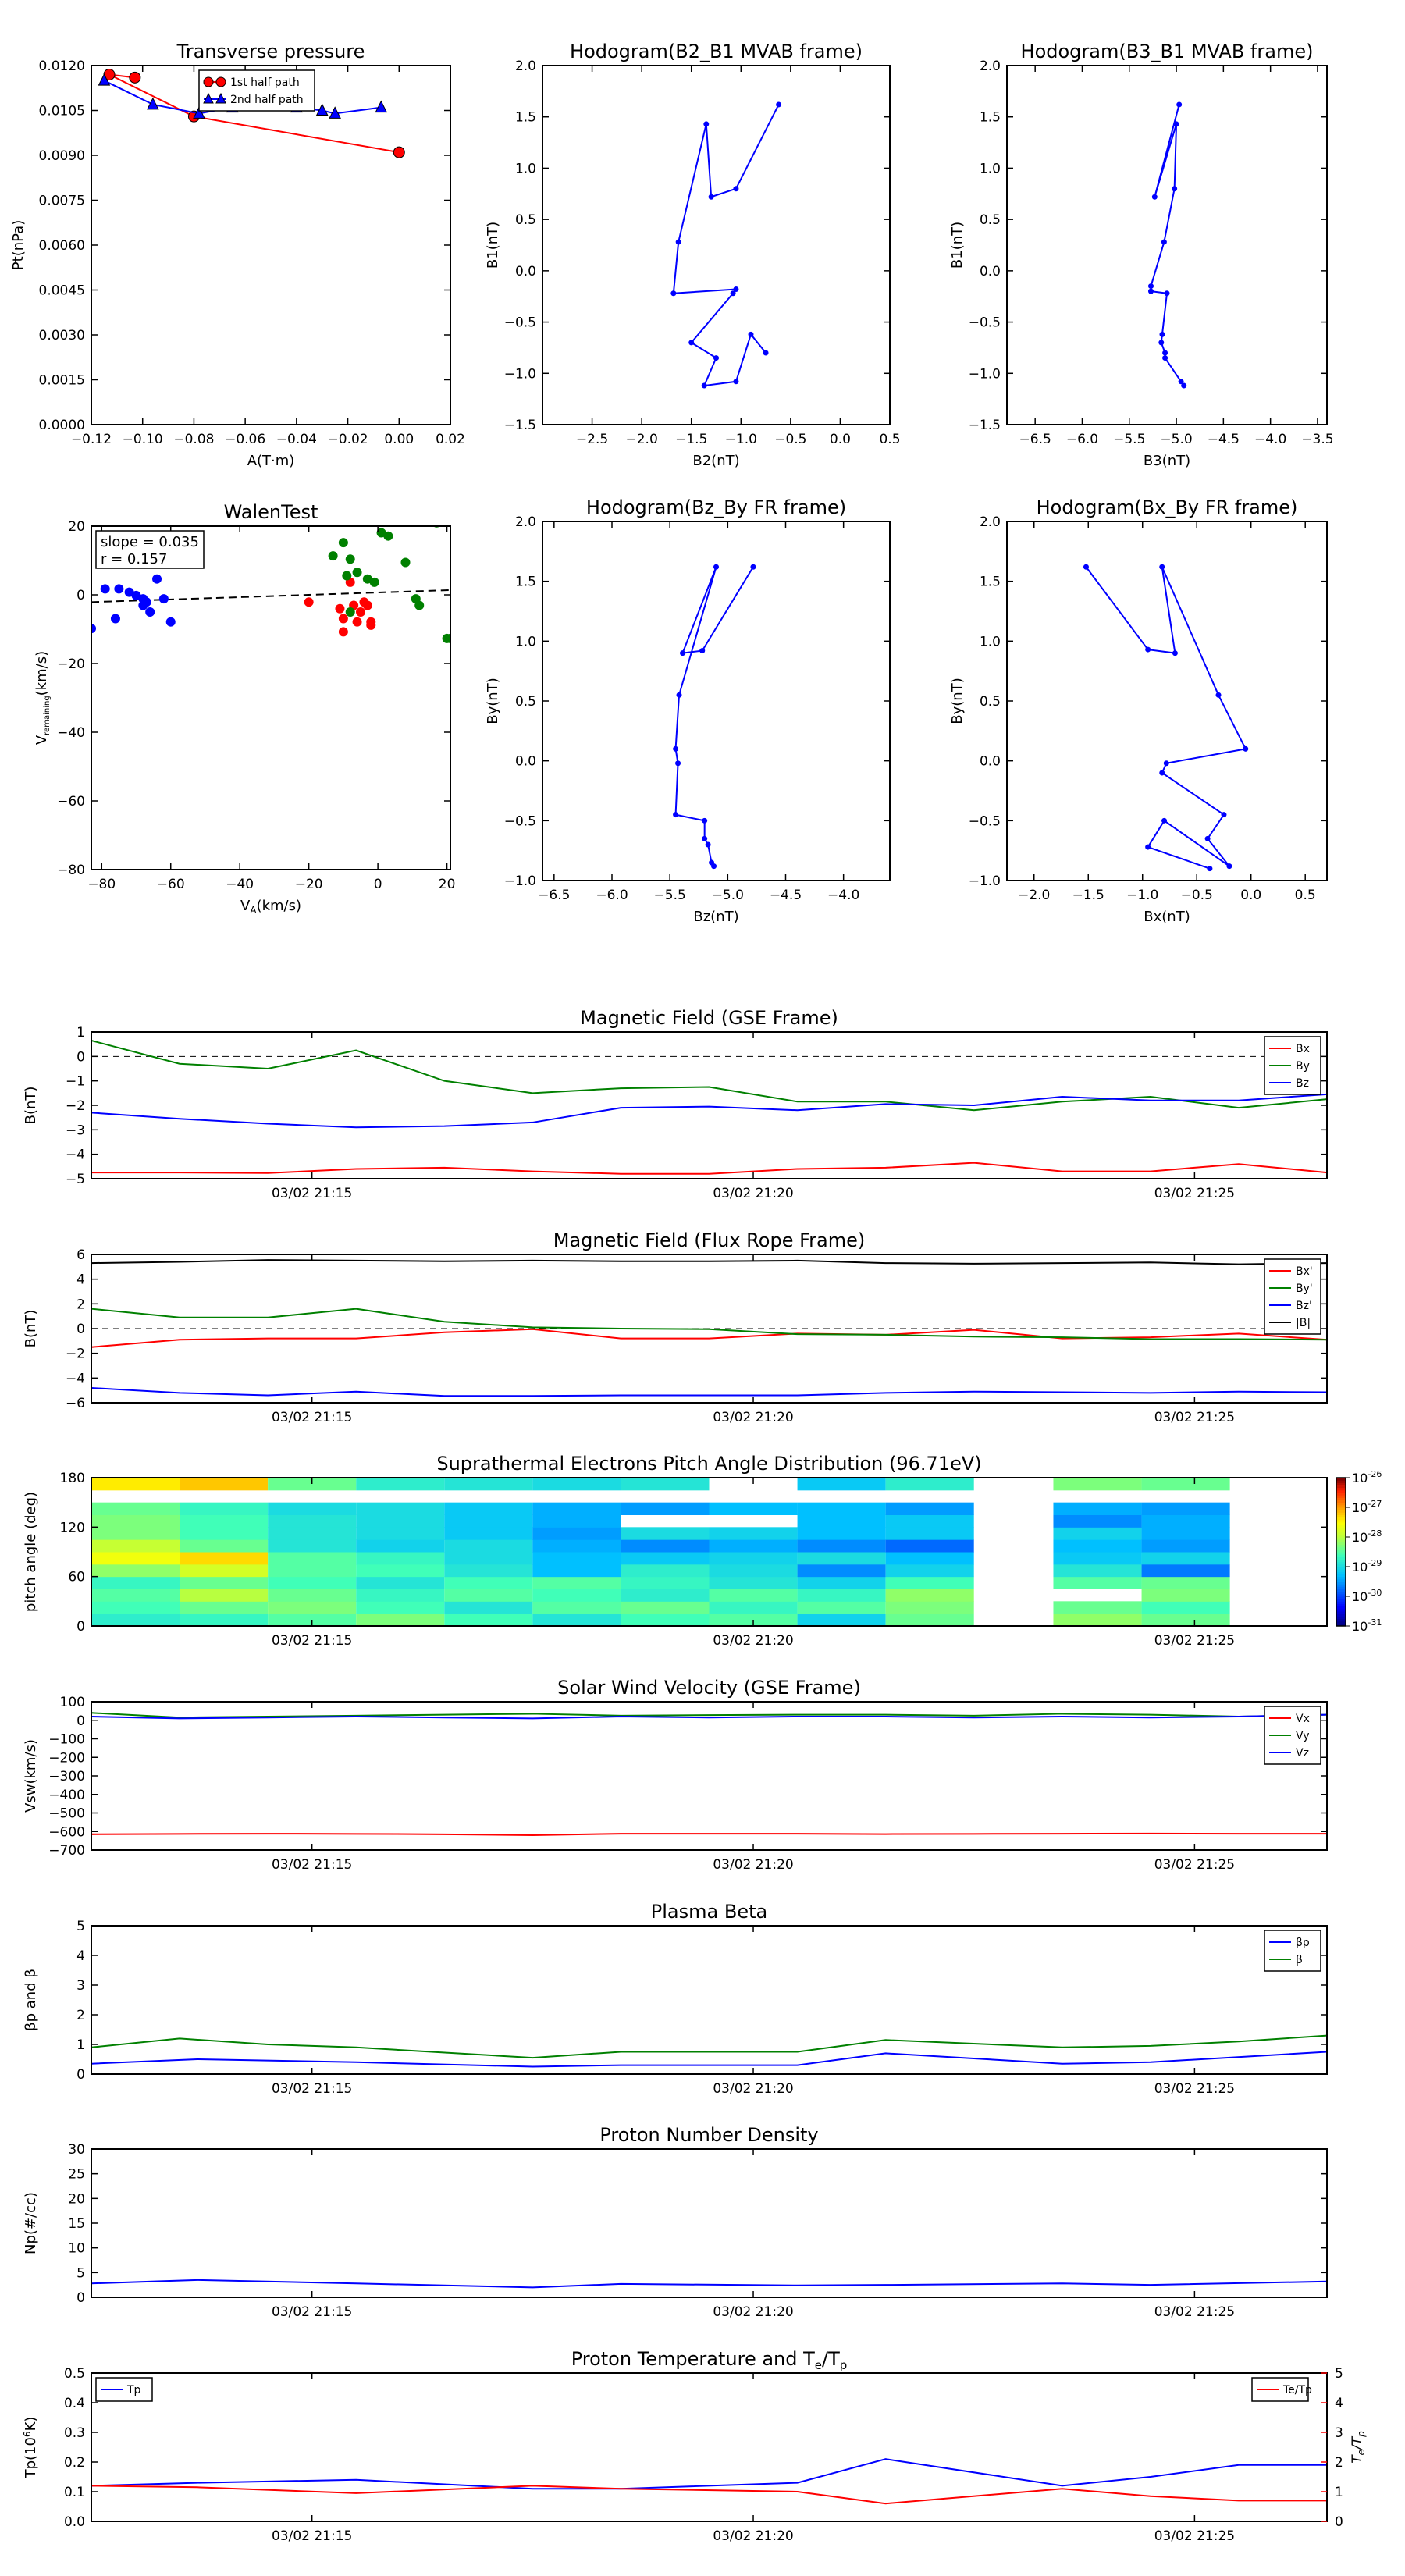  Describe the element at coordinates (670, 895) in the screenshot. I see `x-tick-label: −5.5` at that location.